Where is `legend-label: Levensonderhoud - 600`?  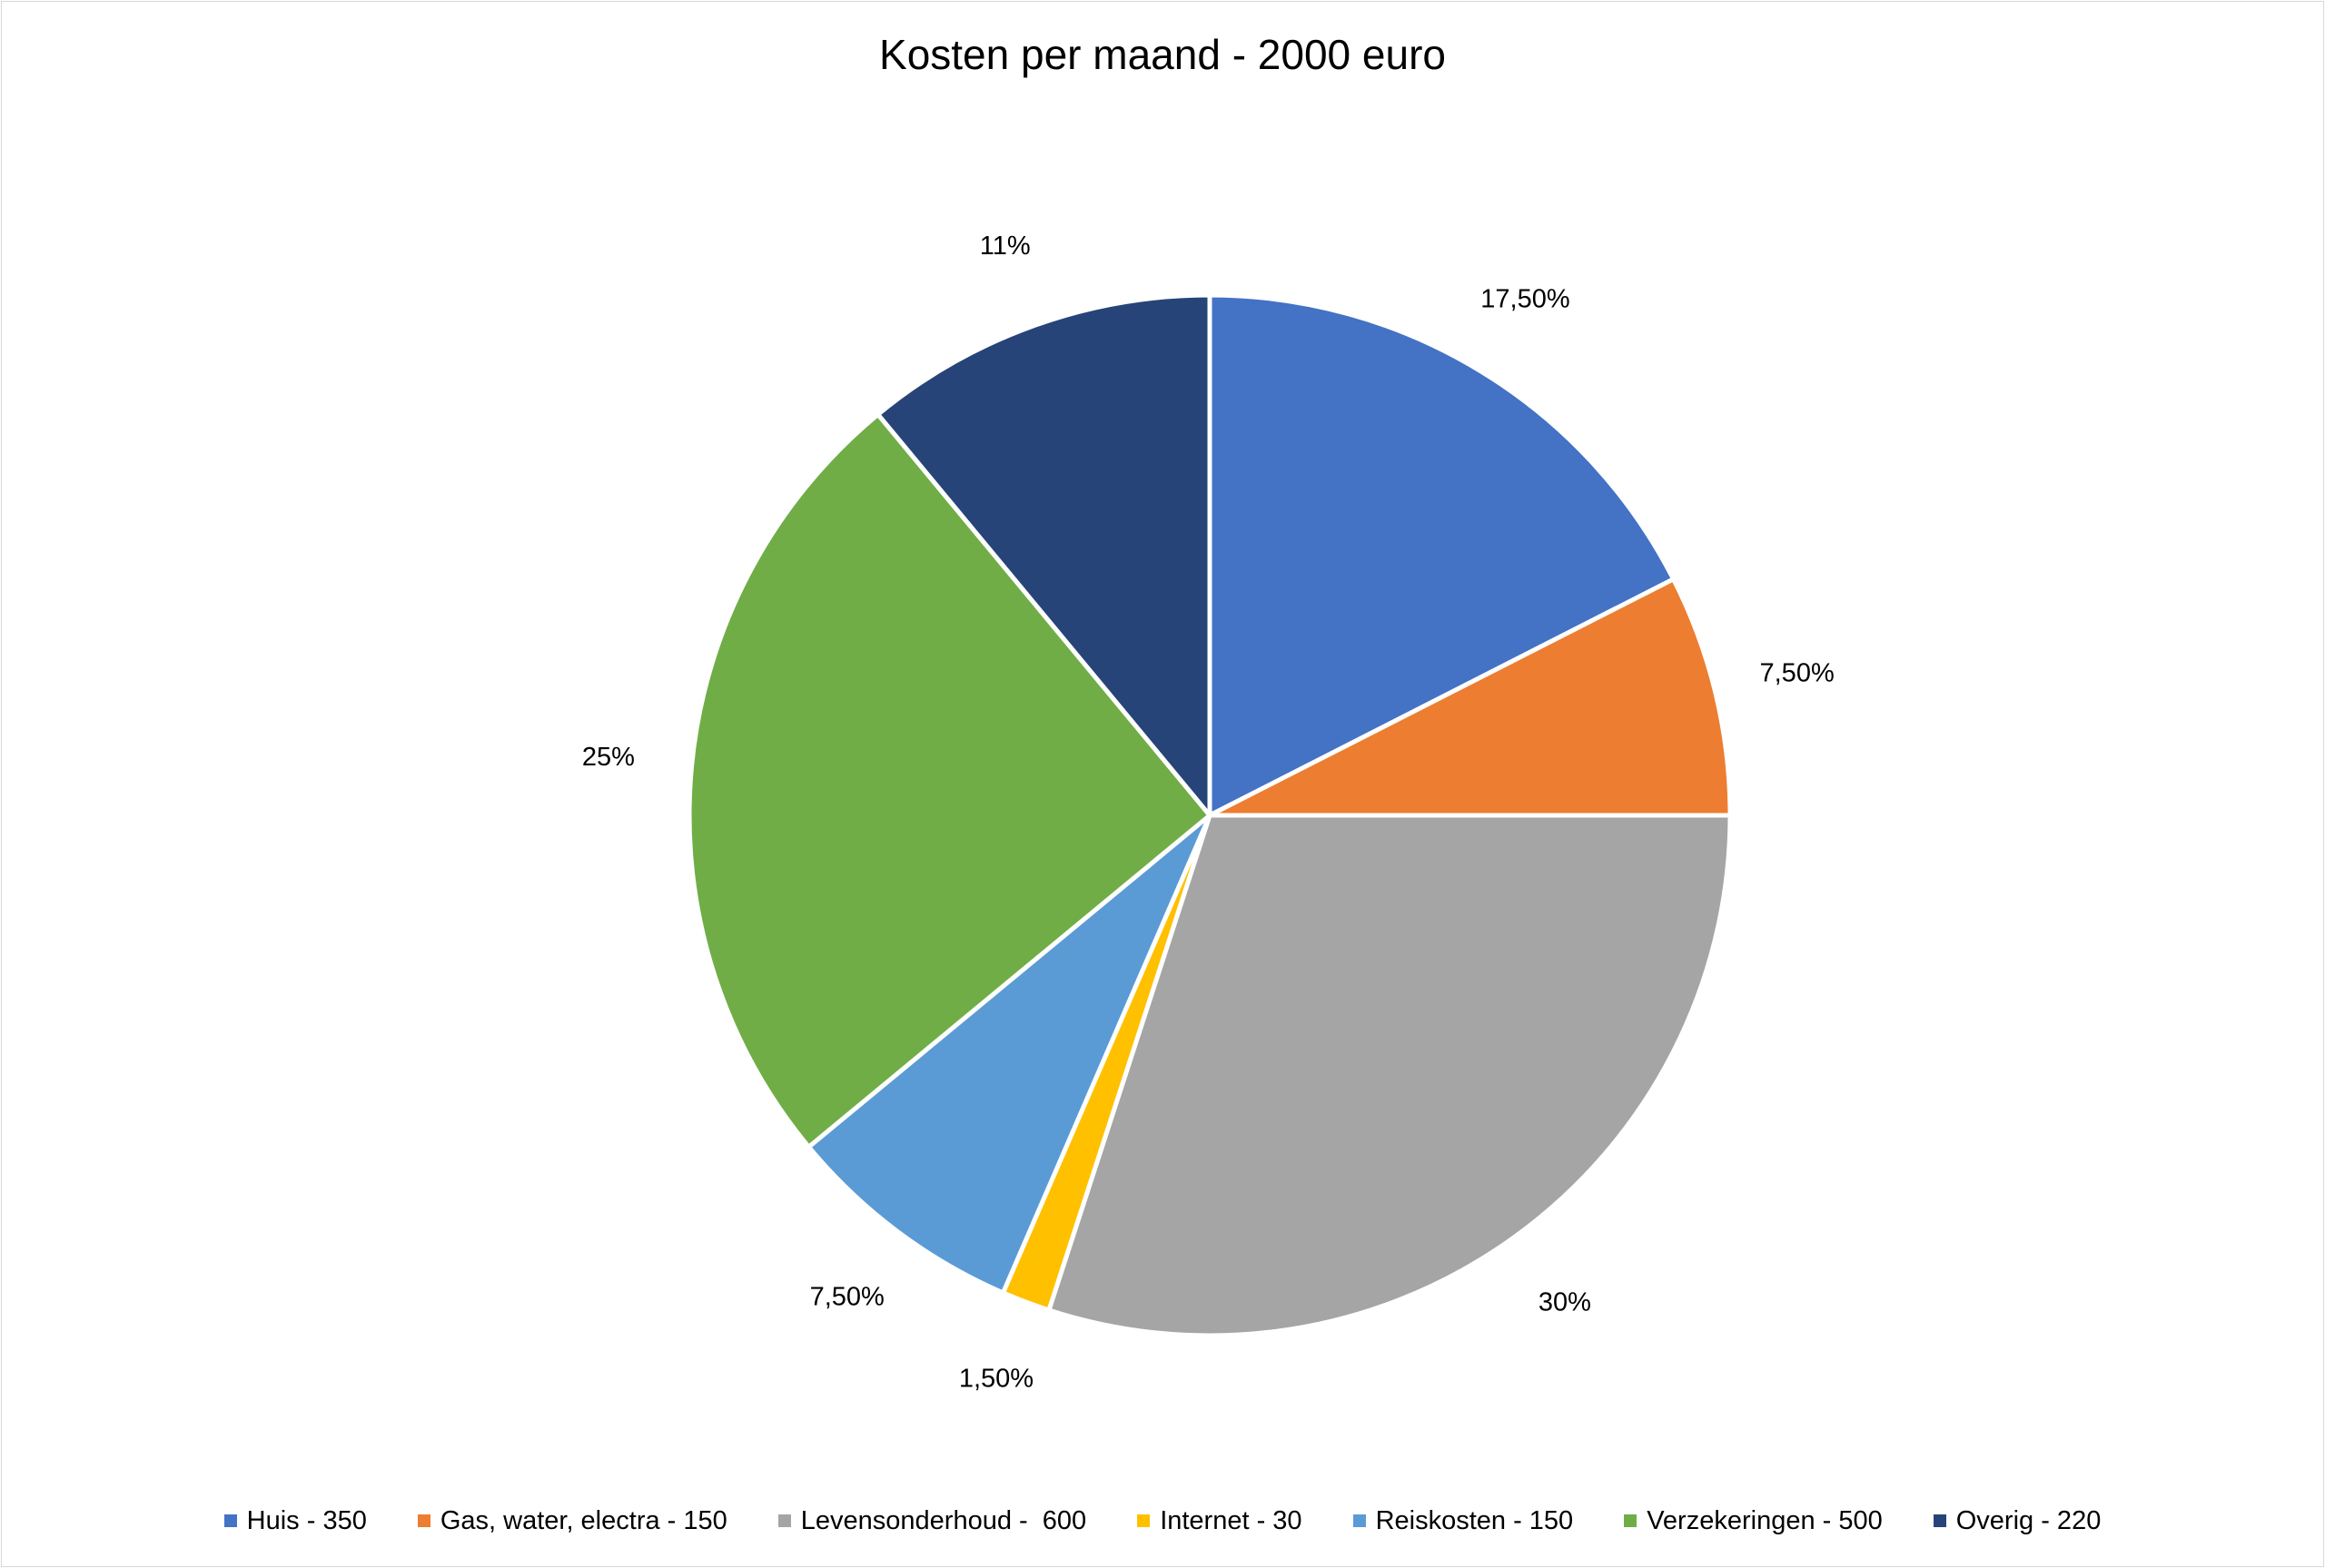 legend-label: Levensonderhoud - 600 is located at coordinates (943, 1520).